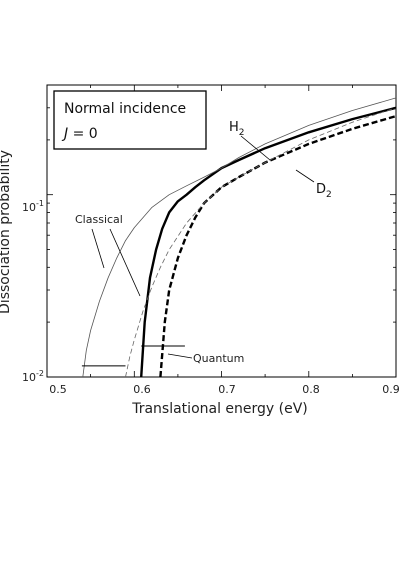 This screenshot has width=409, height=566. I want to click on quantum-pointer, so click(180, 356).